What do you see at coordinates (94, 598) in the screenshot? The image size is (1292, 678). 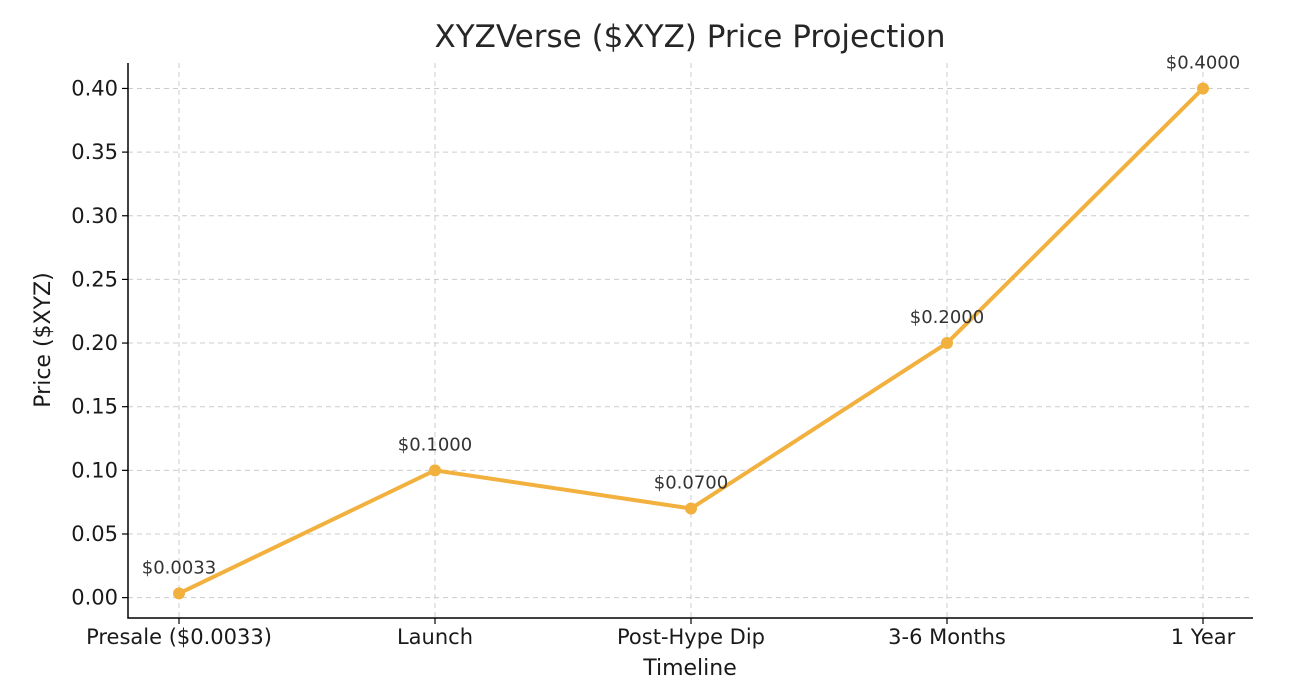 I see `y-tick-label: 0.00` at bounding box center [94, 598].